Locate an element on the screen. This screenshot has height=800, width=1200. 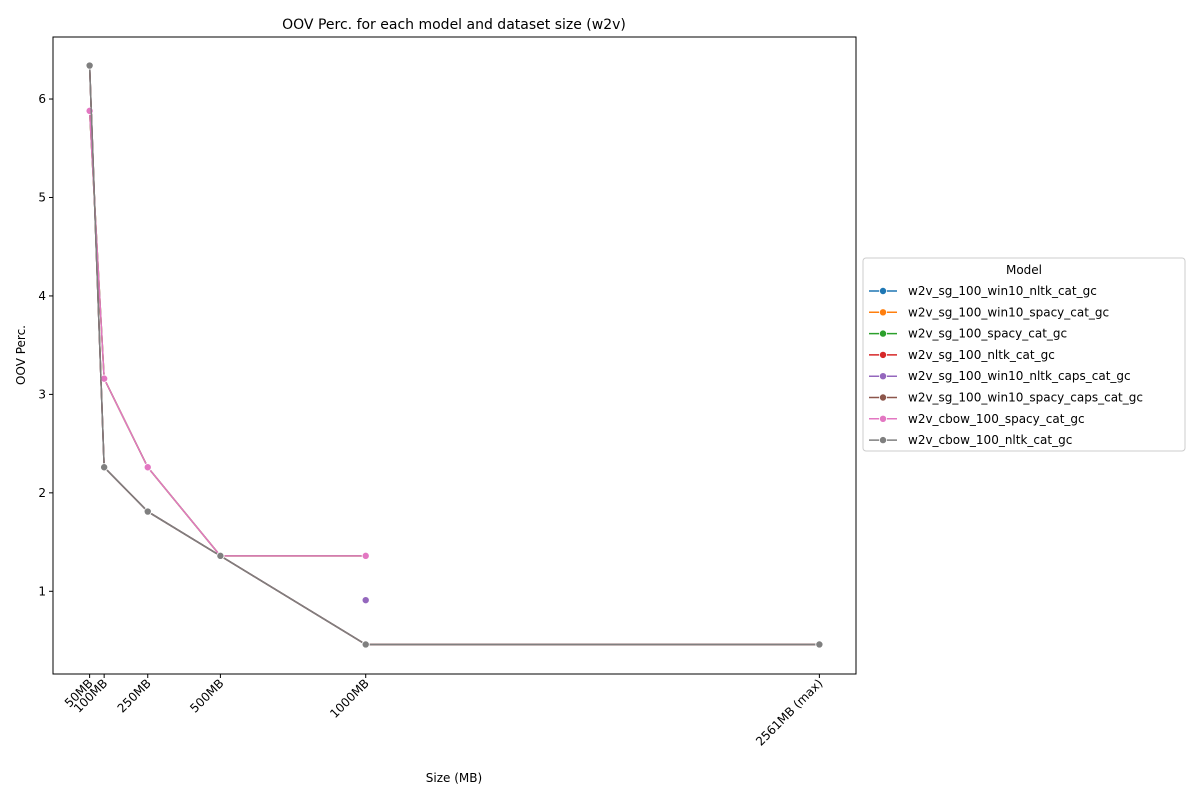
y-tick-label: 6 is located at coordinates (42, 99).